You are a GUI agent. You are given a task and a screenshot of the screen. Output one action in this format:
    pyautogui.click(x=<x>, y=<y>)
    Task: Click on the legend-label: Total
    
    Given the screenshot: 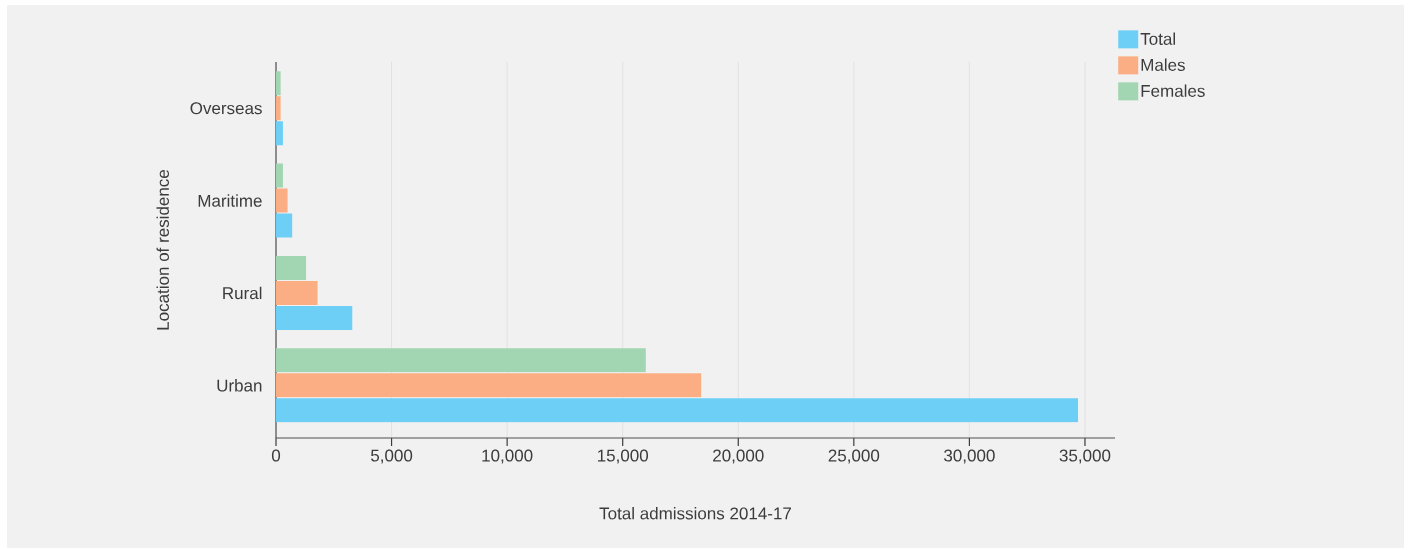 What is the action you would take?
    pyautogui.click(x=1157, y=38)
    